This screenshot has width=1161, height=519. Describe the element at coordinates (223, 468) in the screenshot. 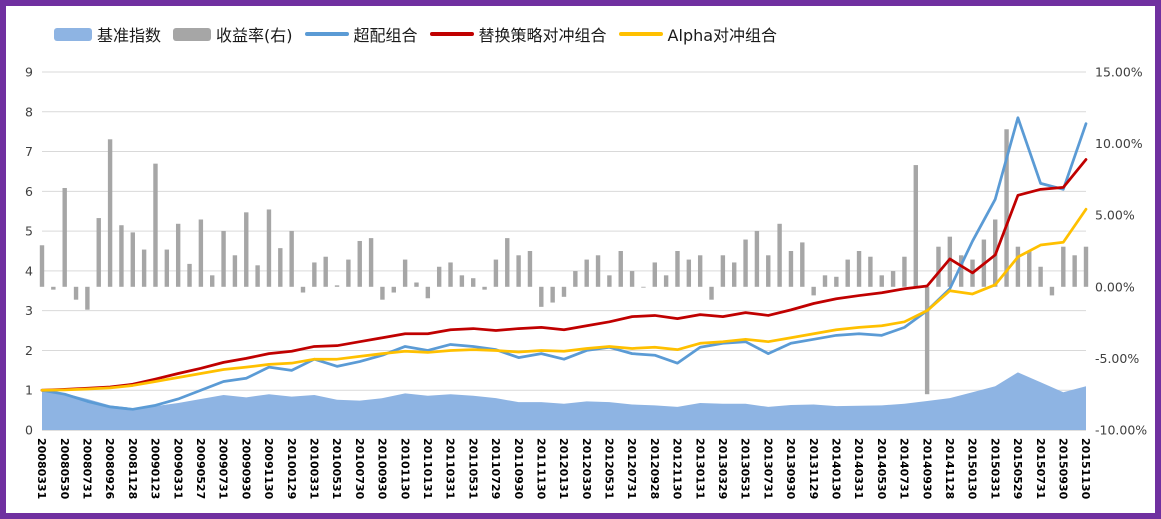

I see `svg-text: 20090731` at that location.